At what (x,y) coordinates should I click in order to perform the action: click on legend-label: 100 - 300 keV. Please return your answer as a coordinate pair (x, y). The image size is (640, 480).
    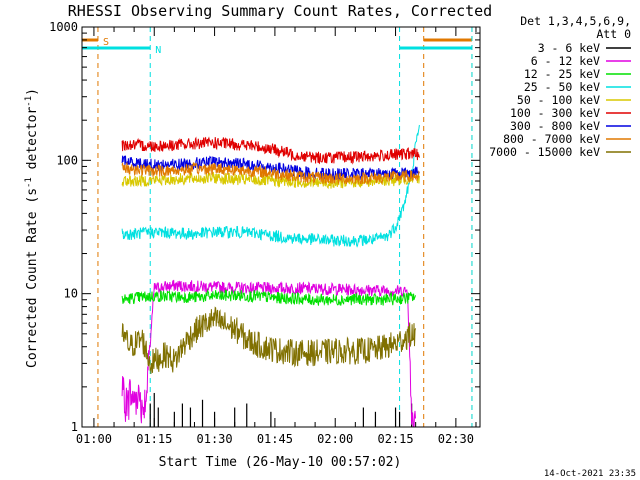
    Looking at the image, I should click on (555, 113).